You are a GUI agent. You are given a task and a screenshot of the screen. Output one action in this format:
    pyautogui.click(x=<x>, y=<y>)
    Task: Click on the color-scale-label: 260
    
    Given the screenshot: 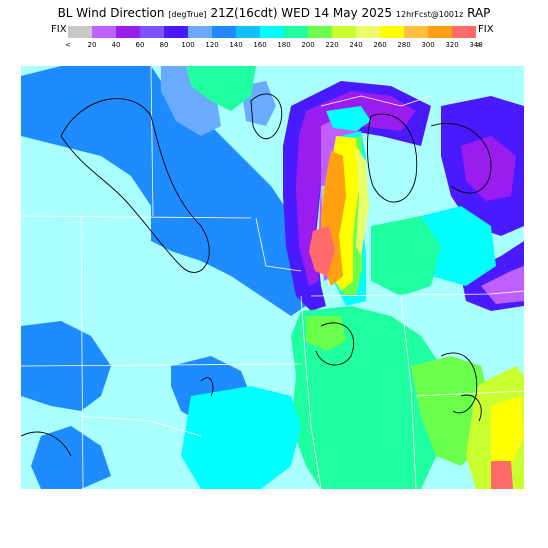 What is the action you would take?
    pyautogui.click(x=380, y=45)
    